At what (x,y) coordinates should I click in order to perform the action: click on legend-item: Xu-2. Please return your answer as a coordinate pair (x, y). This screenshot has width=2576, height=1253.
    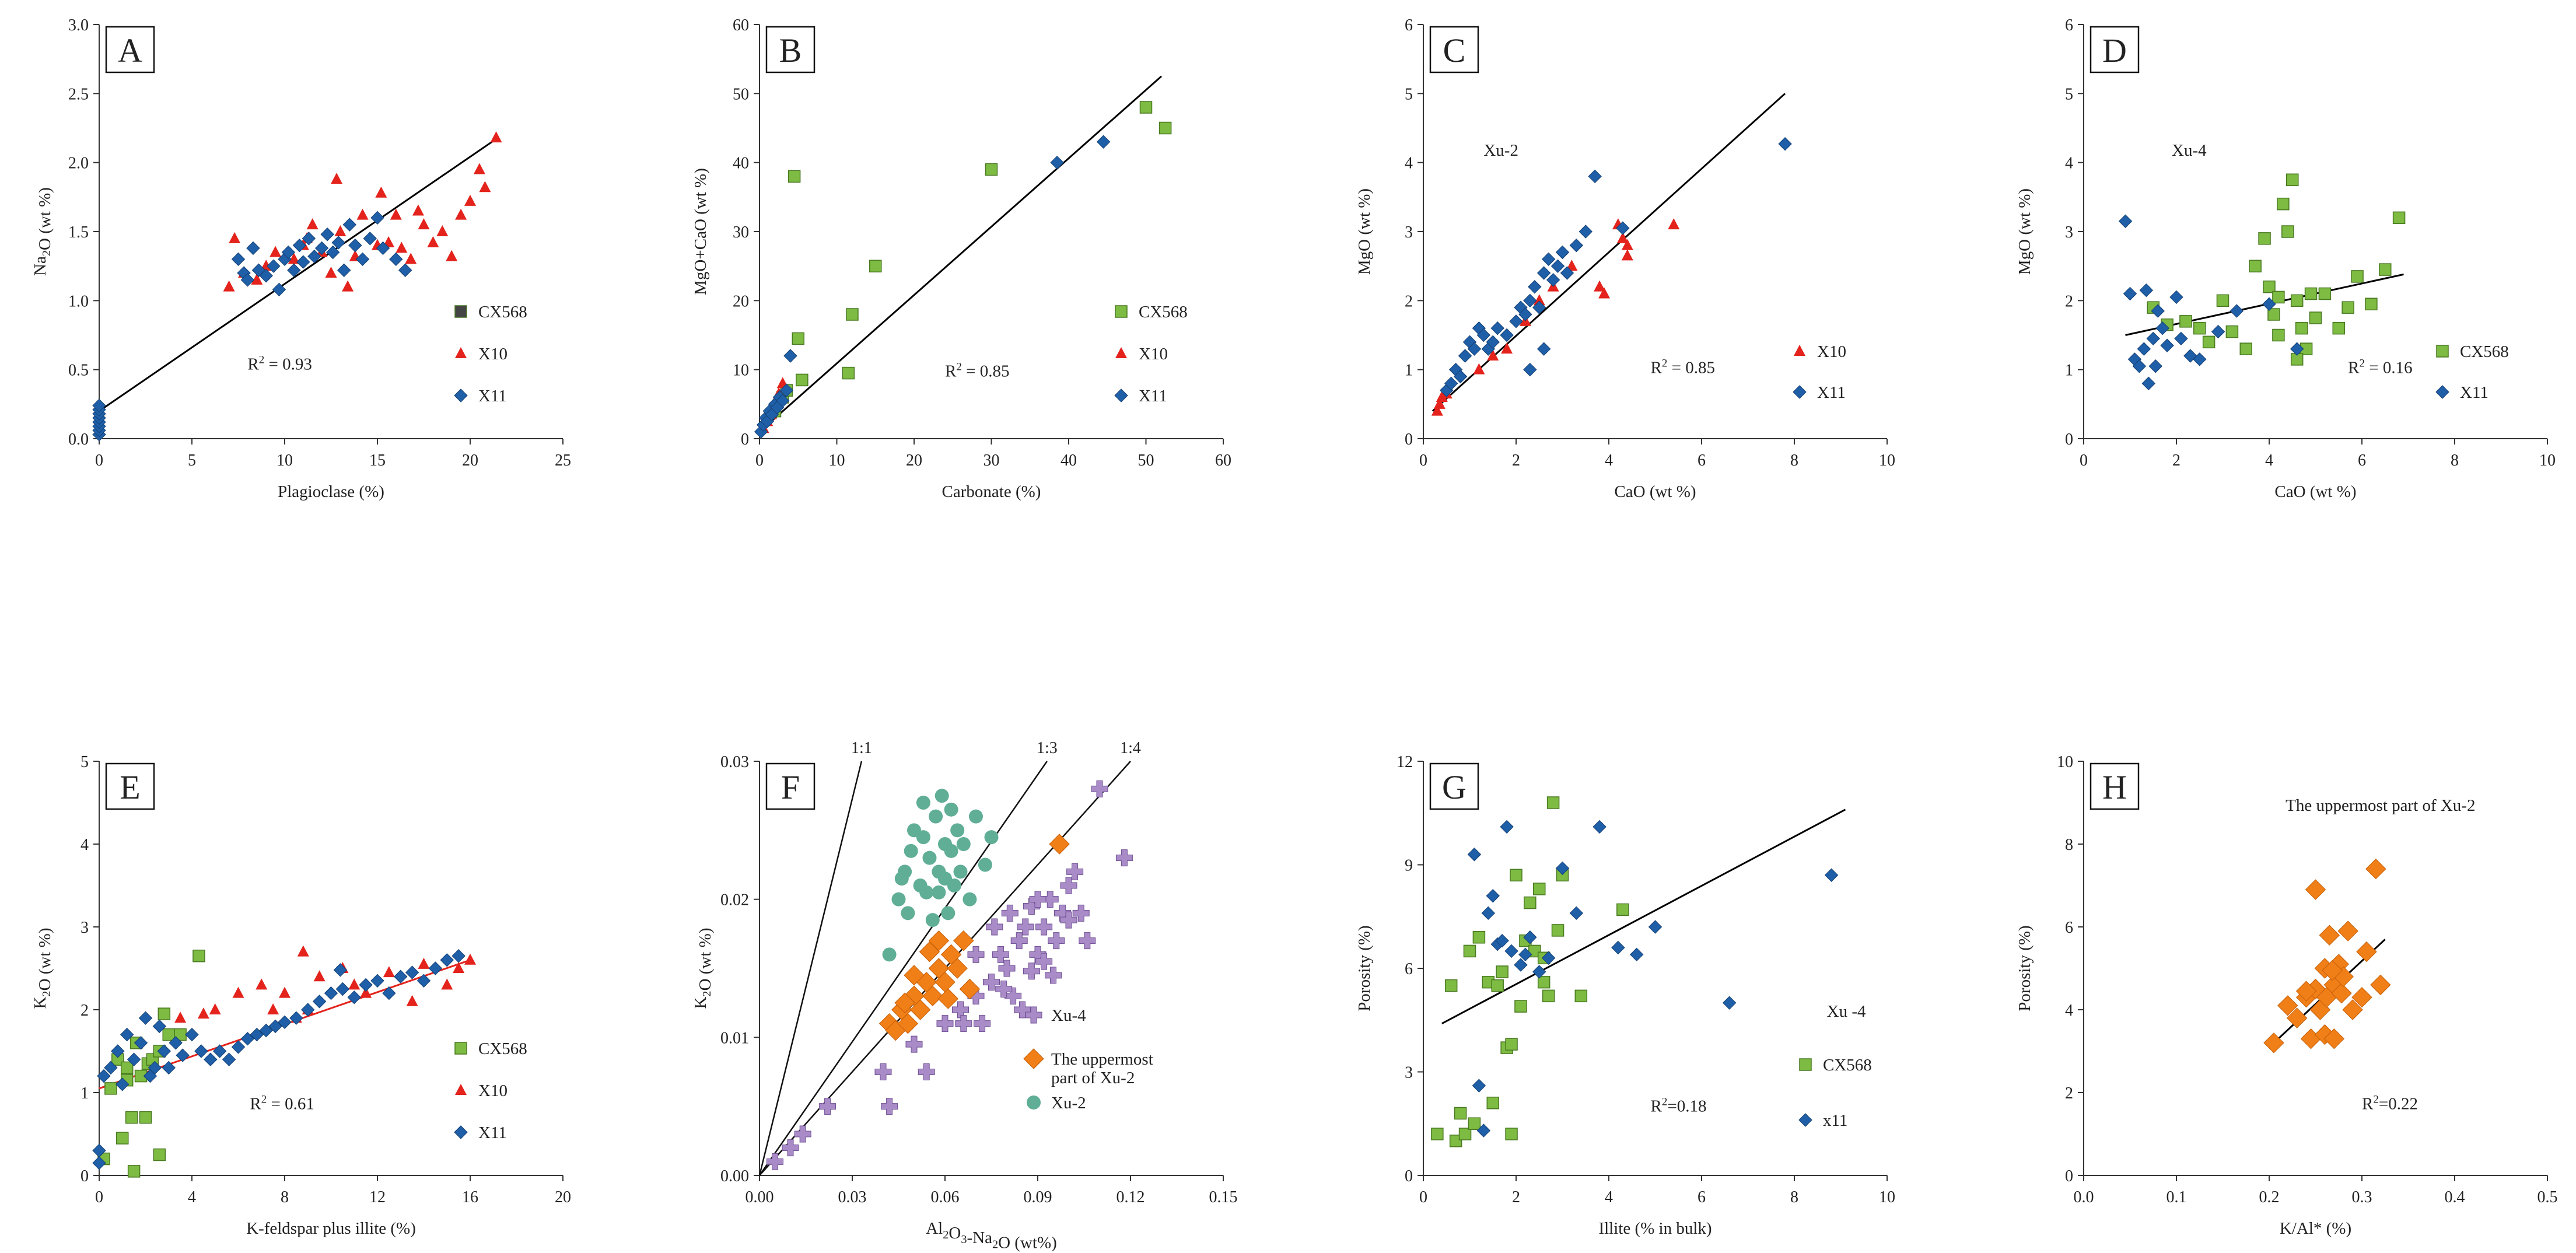
    Looking at the image, I should click on (1056, 1103).